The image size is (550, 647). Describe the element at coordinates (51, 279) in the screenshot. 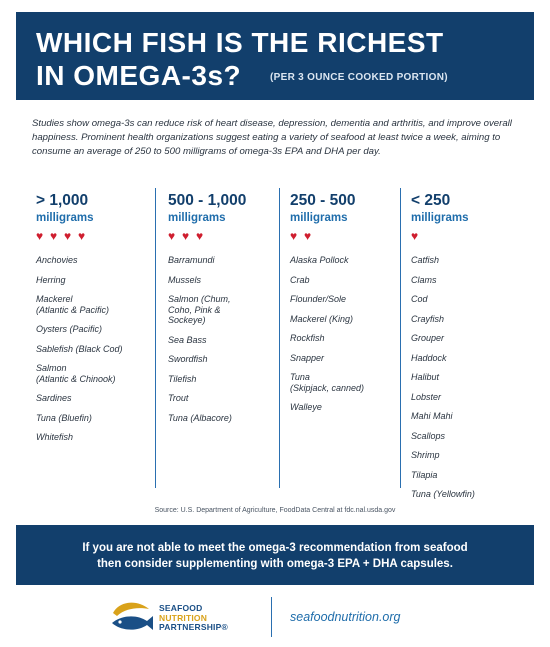

I see `fish-item: Herring` at that location.